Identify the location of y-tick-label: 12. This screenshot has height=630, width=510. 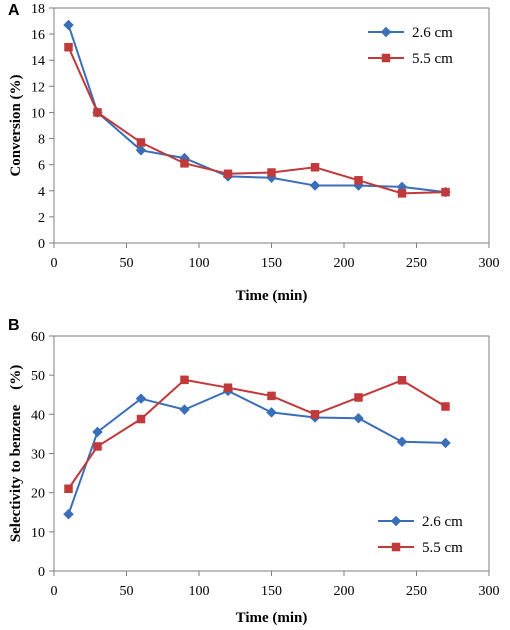
(38, 87).